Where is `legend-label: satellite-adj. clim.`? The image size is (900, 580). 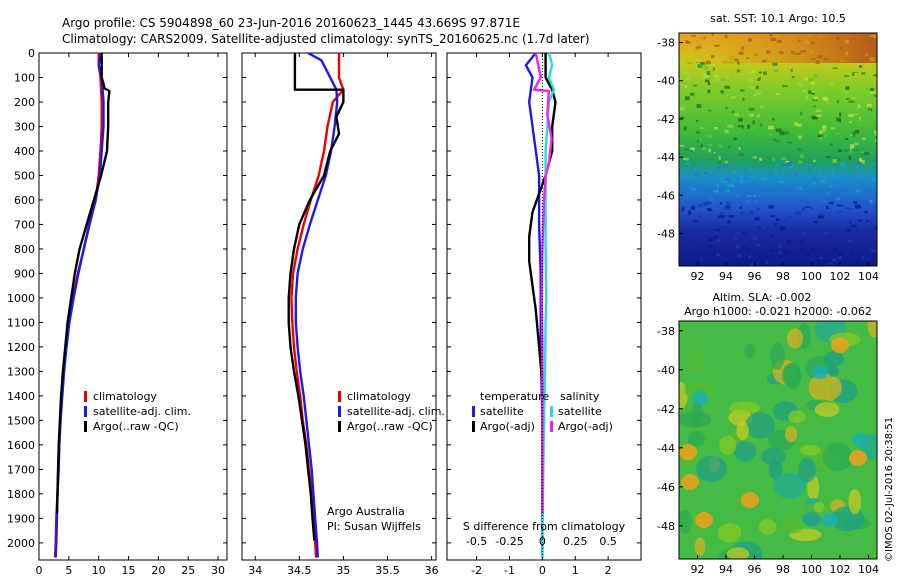 legend-label: satellite-adj. clim. is located at coordinates (396, 411).